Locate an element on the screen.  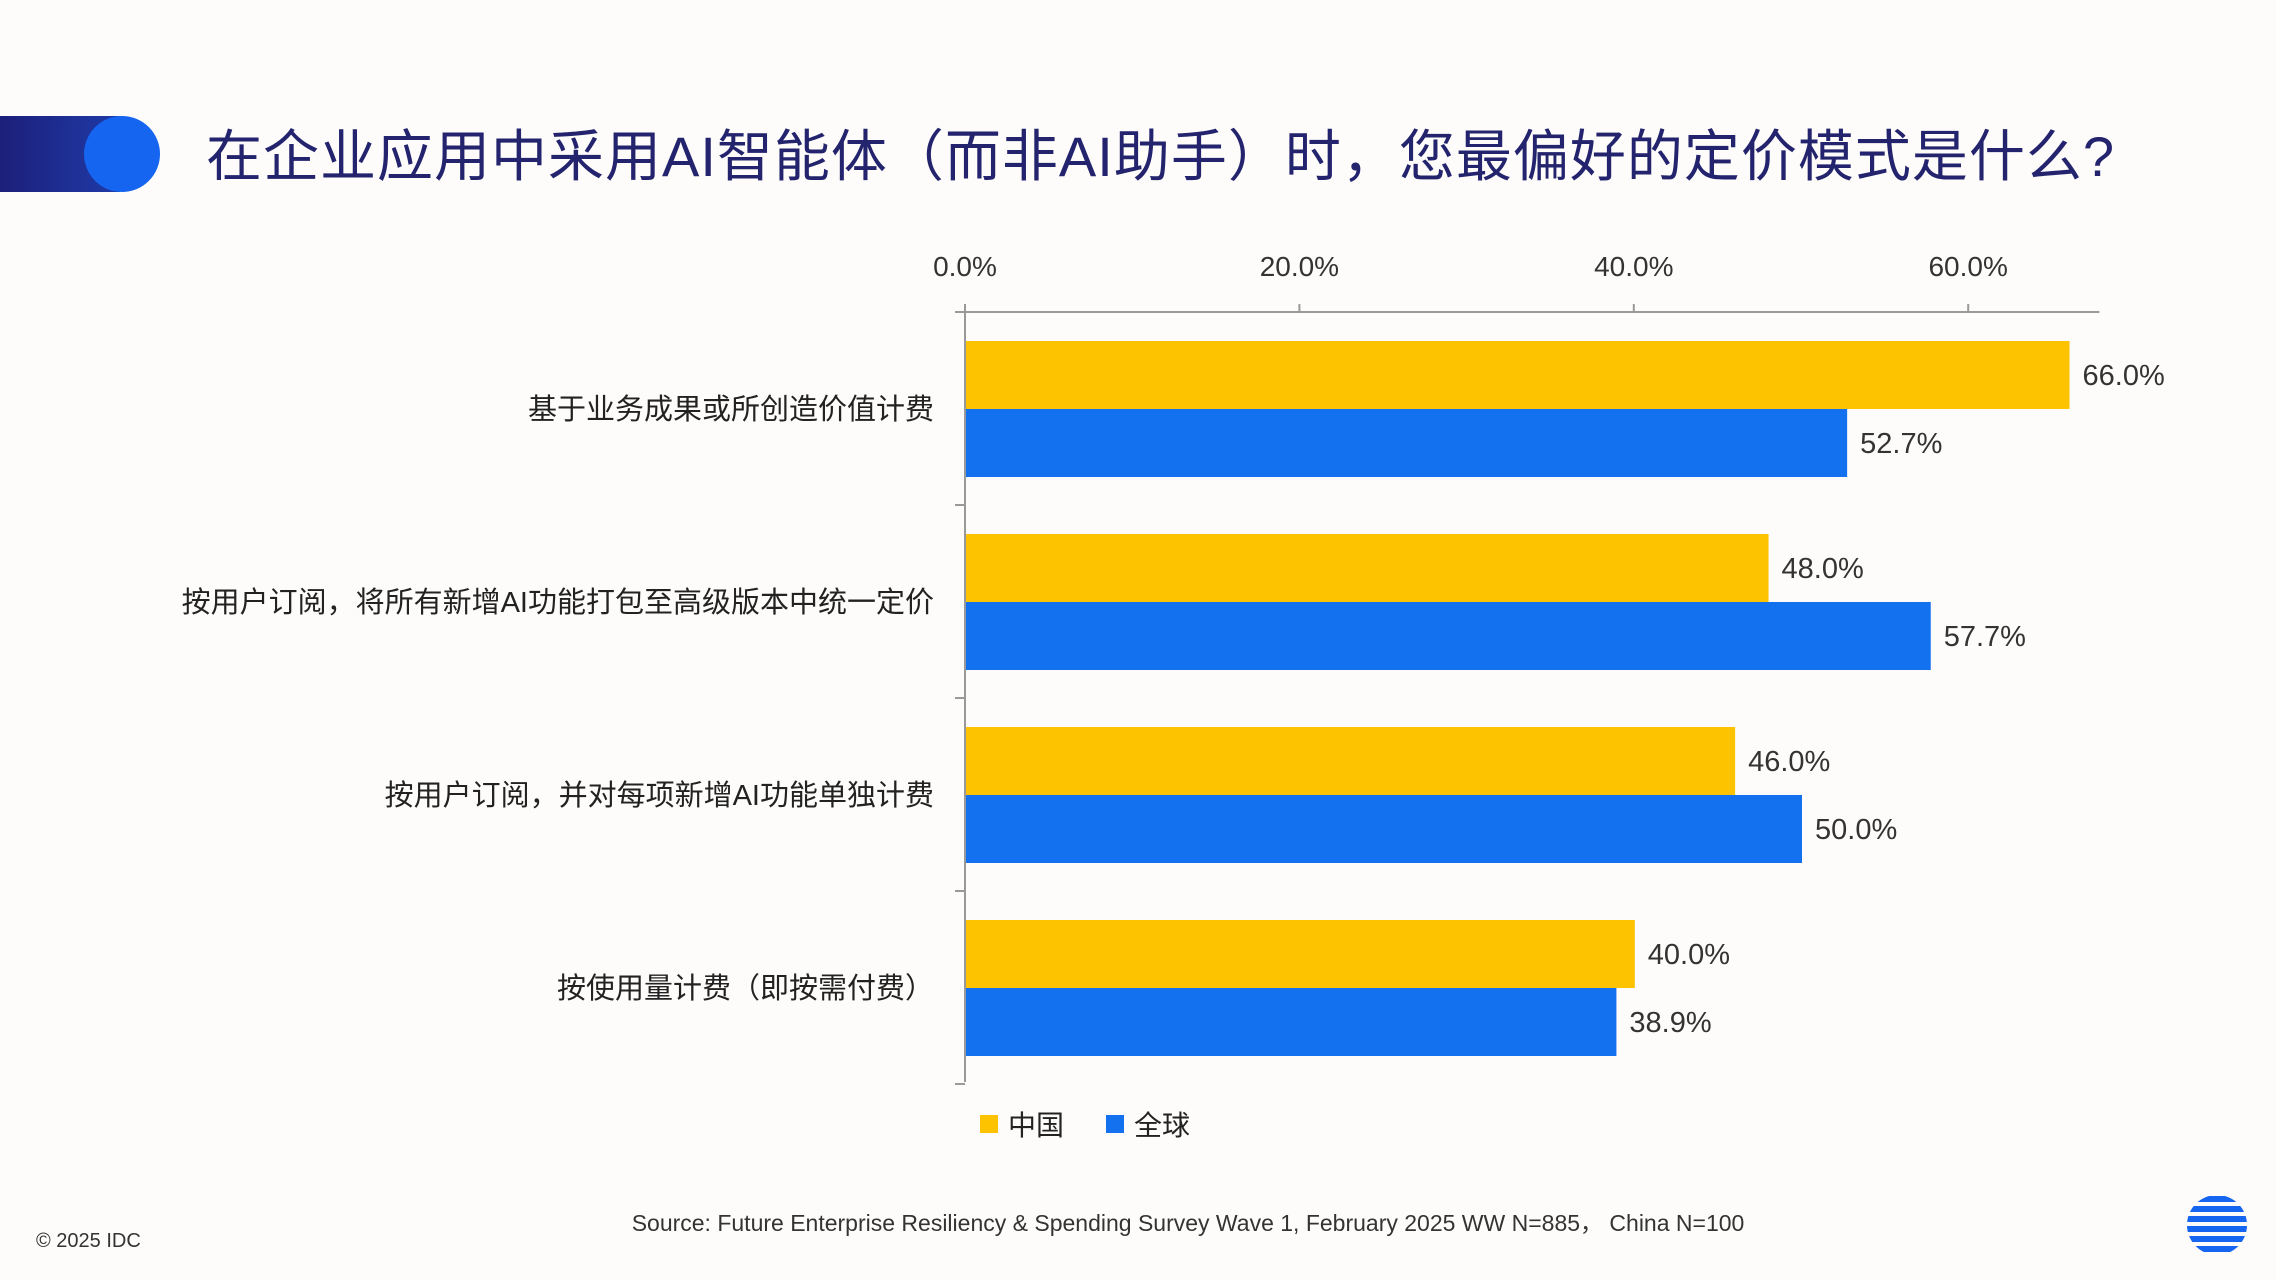
chart-legend: 中国 全球 is located at coordinates (1106, 1124).